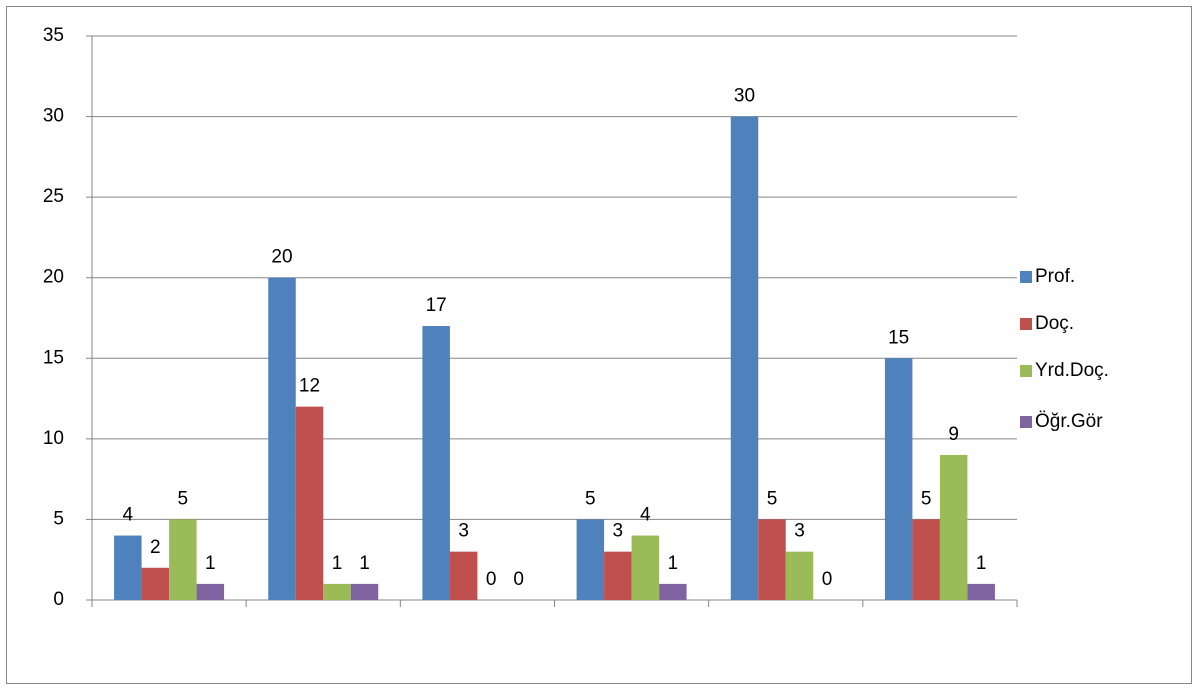 This screenshot has height=691, width=1198. I want to click on legend-label: Öğr.Gör, so click(1069, 421).